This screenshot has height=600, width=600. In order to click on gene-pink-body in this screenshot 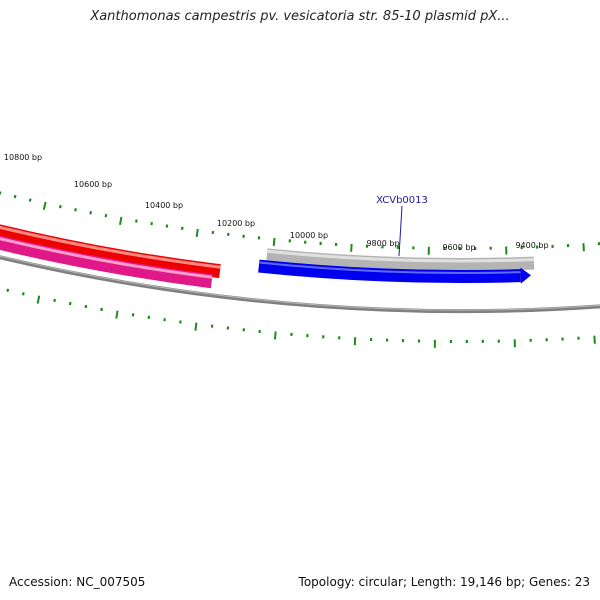, I will do `click(106, 262)`.